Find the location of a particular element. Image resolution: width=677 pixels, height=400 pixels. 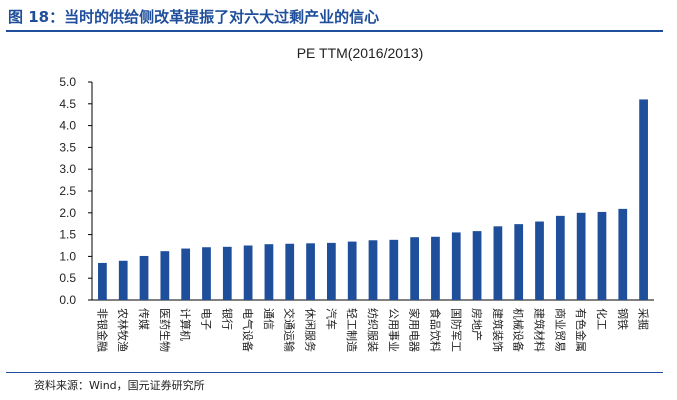

y-tick-label: 3.0 is located at coordinates (67, 169).